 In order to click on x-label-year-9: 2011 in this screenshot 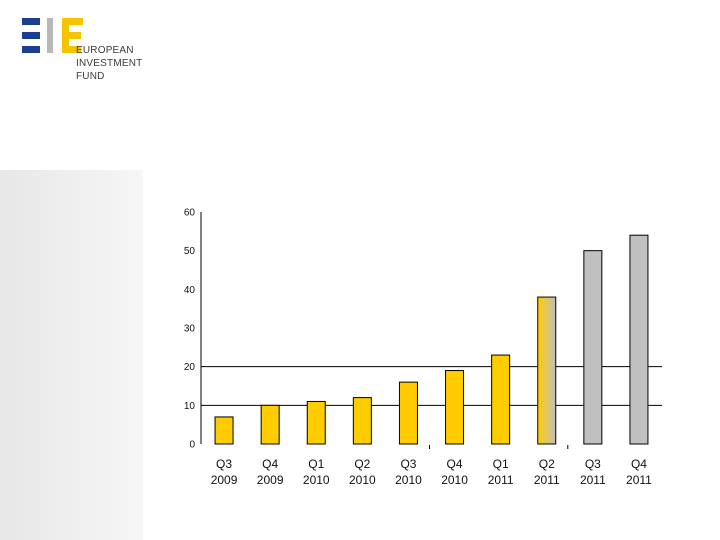, I will do `click(639, 480)`.